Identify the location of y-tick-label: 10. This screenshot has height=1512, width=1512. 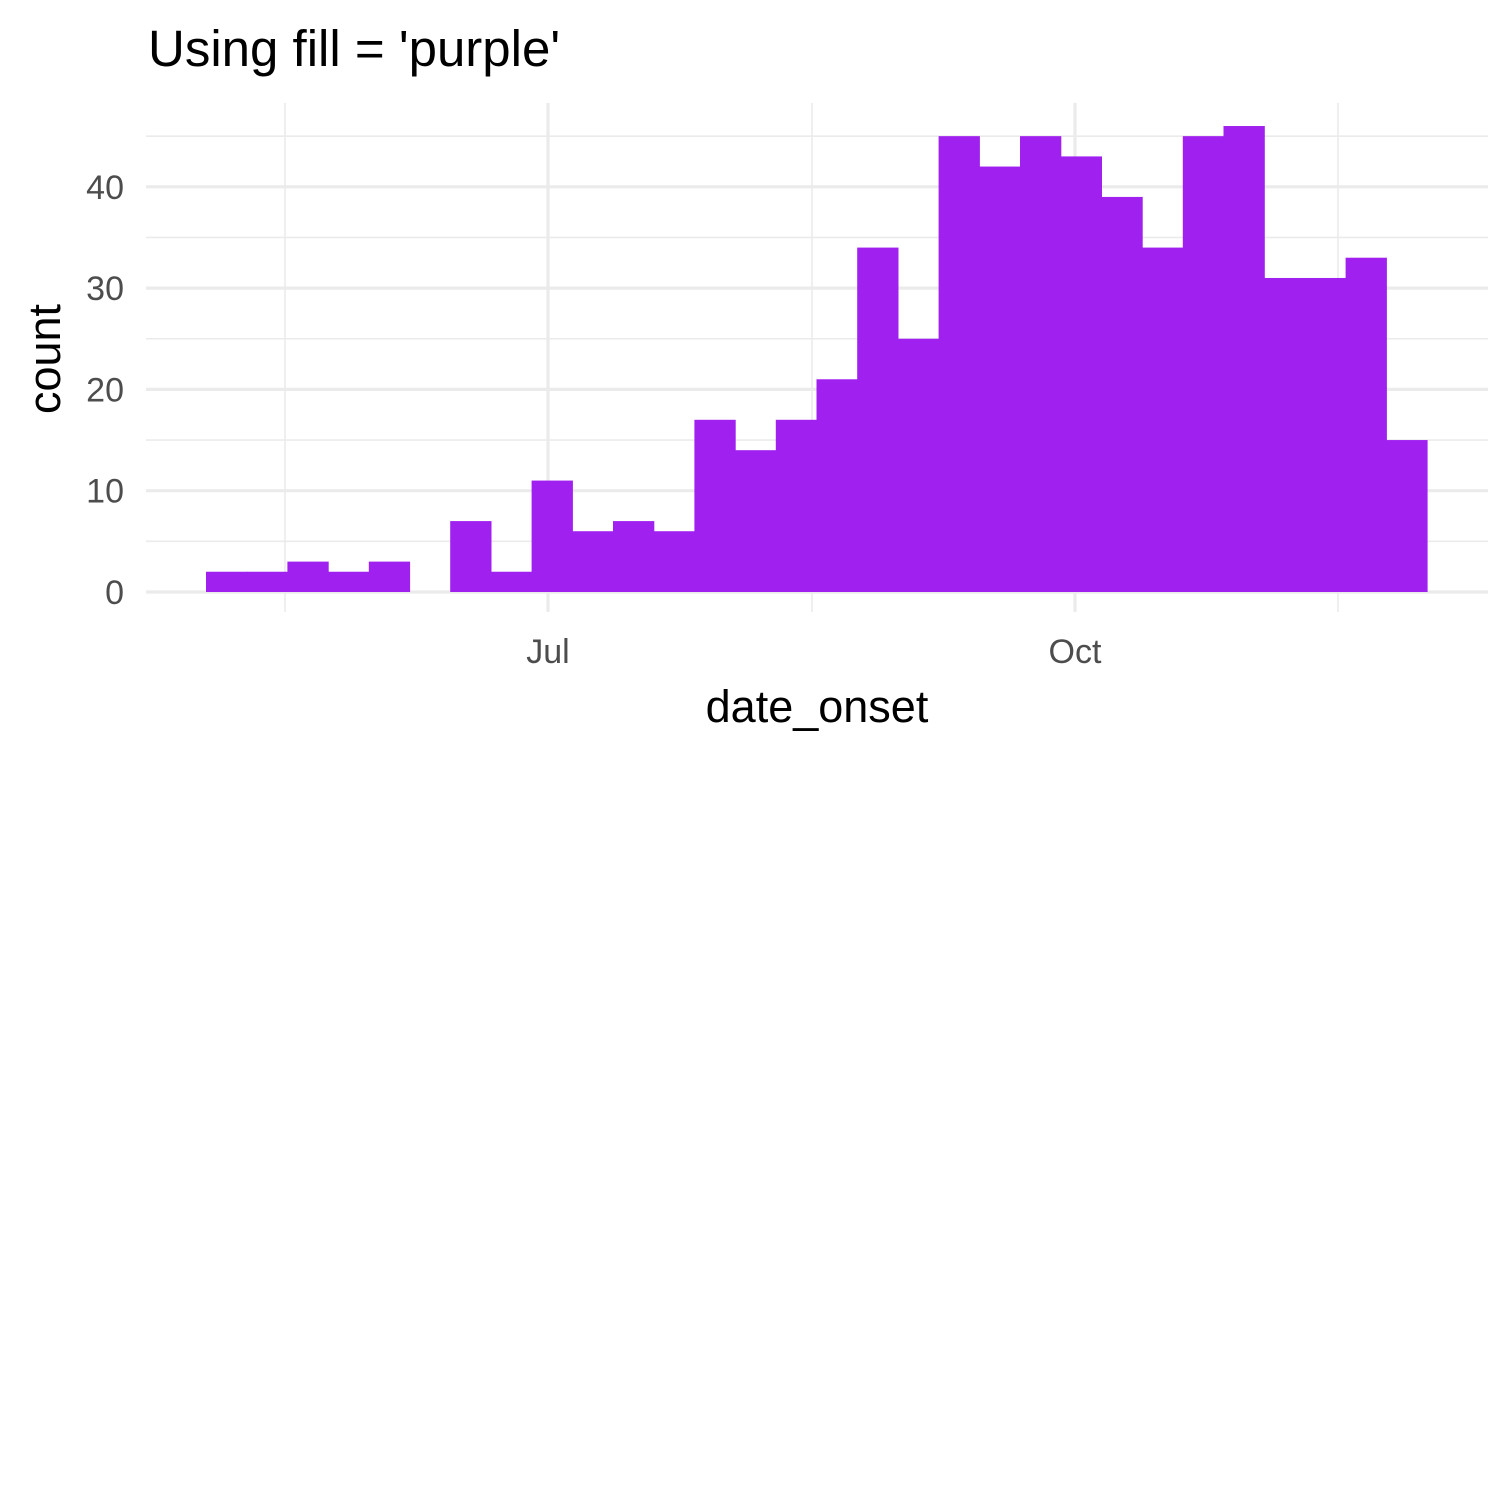
(105, 492).